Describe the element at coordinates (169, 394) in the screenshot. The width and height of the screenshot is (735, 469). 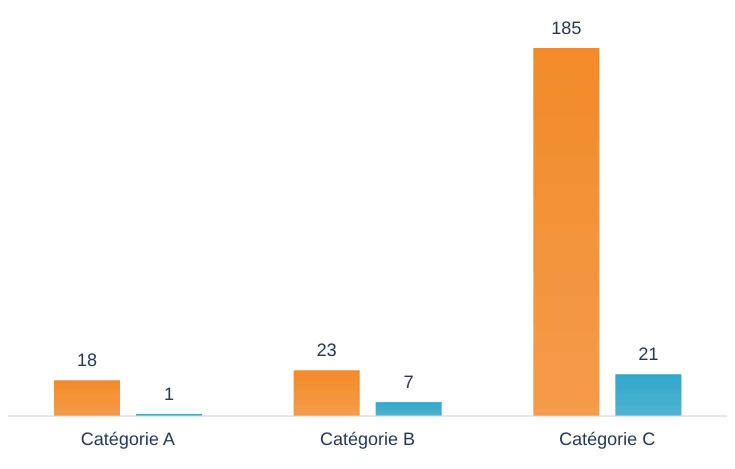
I see `data-label: 1` at that location.